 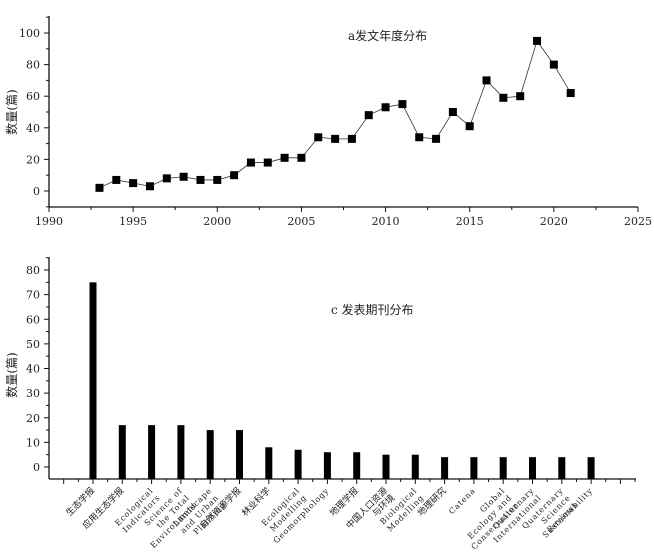 What do you see at coordinates (372, 309) in the screenshot?
I see `chart-title: c 发表期刊分布` at bounding box center [372, 309].